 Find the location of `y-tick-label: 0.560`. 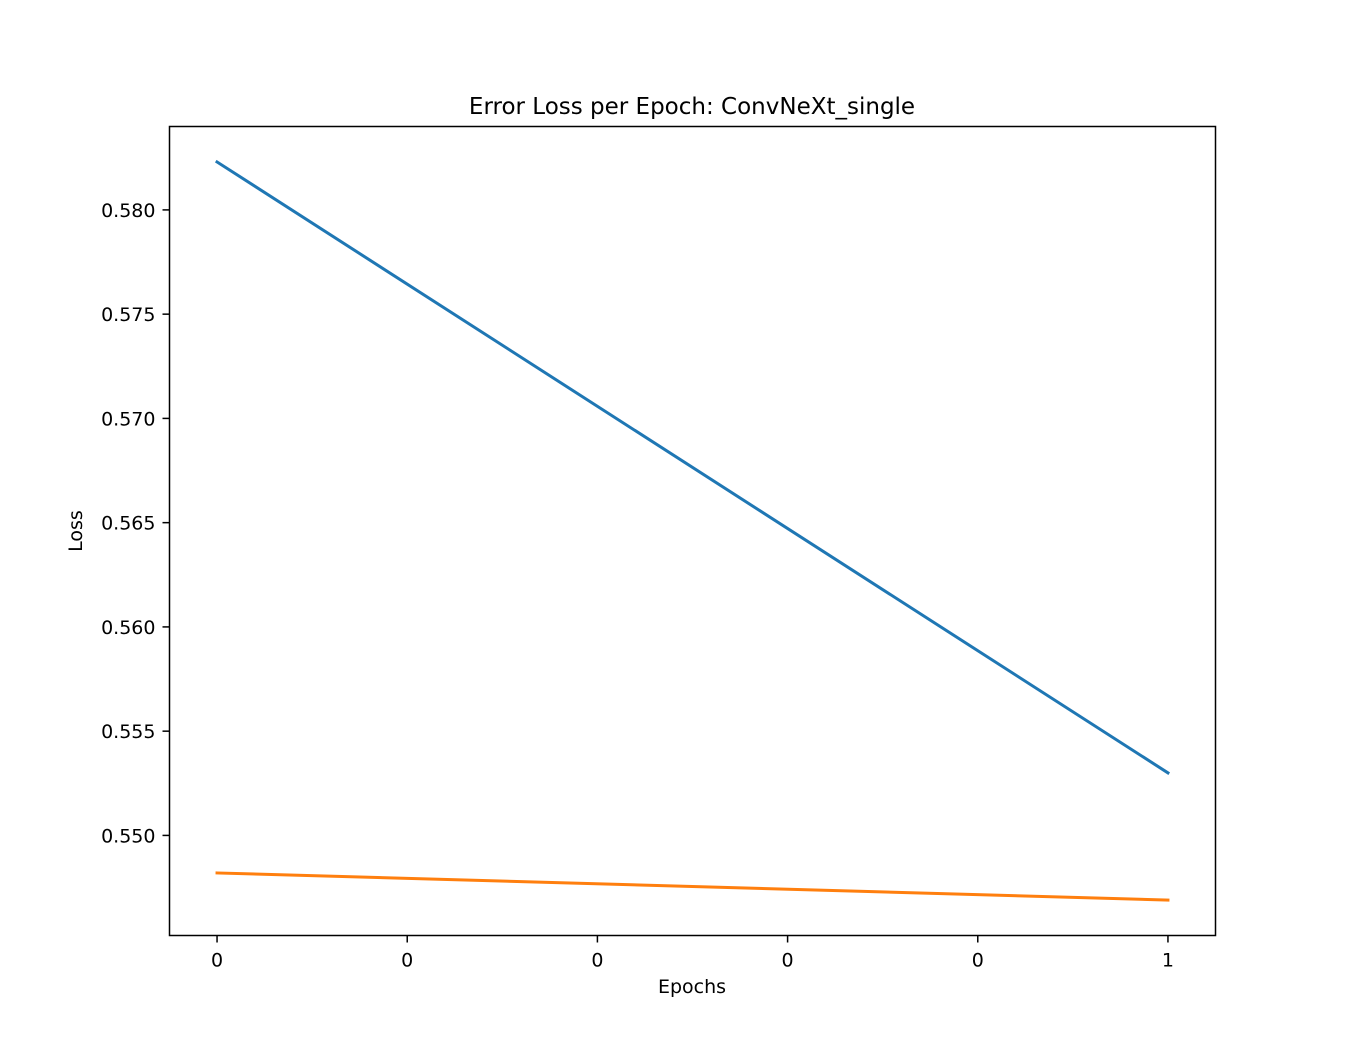

y-tick-label: 0.560 is located at coordinates (128, 628).